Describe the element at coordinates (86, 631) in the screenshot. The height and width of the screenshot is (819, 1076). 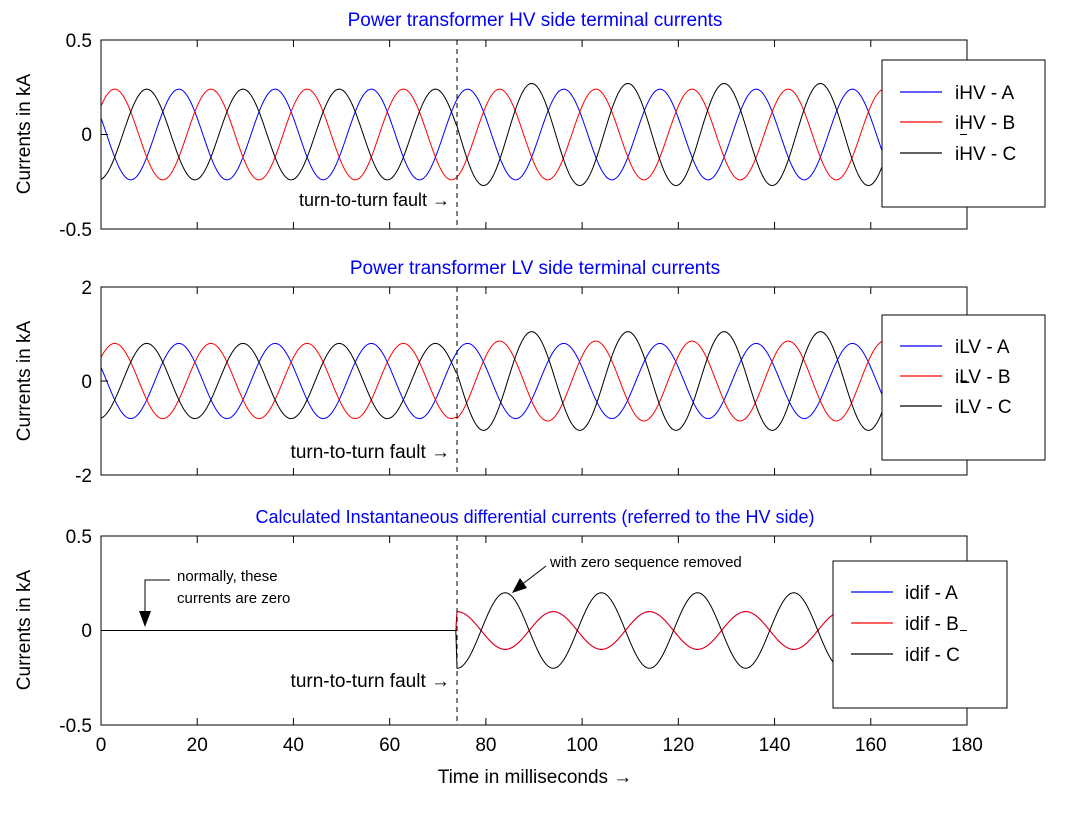
I see `dif-ytick-mid: 0` at that location.